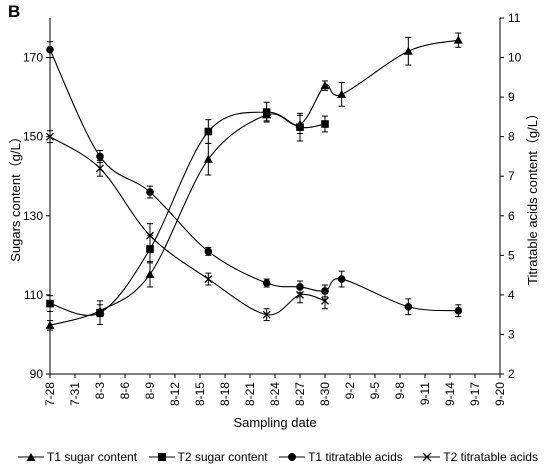 This screenshot has height=468, width=550. I want to click on y-right-tick-label: 7, so click(511, 176).